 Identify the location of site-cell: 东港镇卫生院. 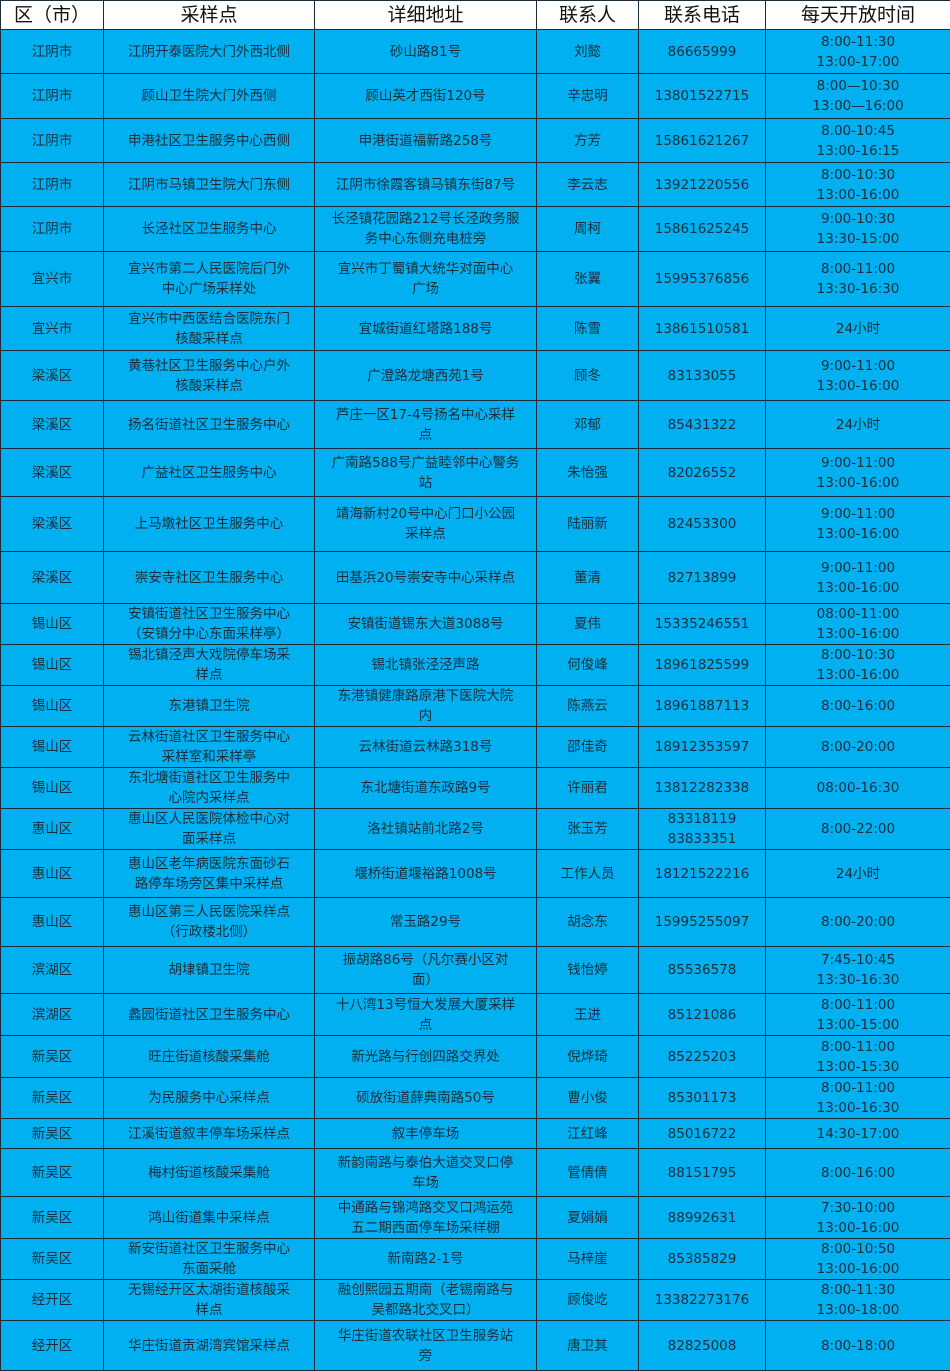
(209, 706).